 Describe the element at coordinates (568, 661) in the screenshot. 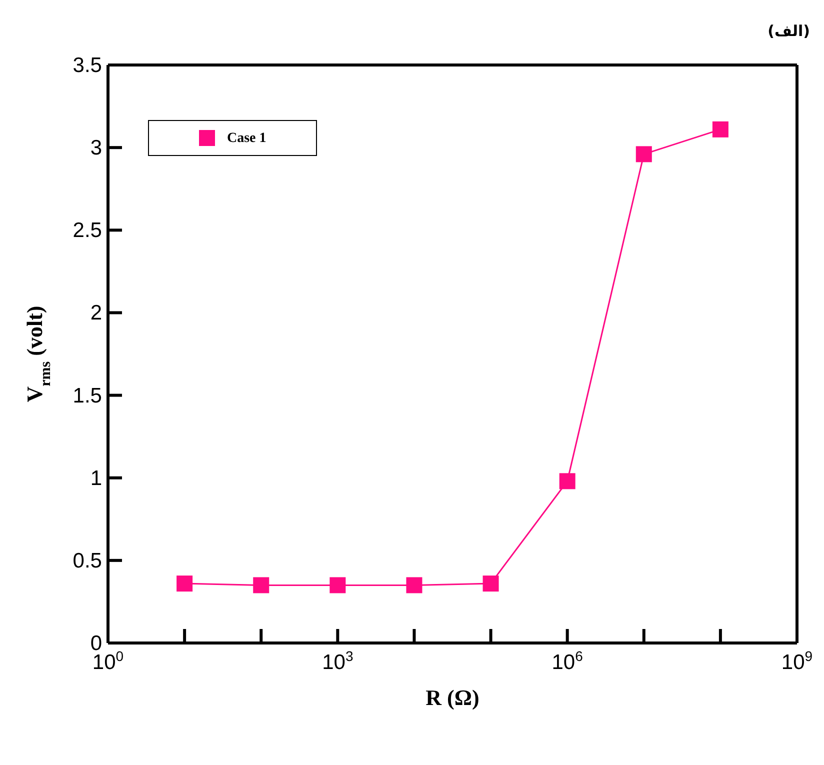

I see `x-tick-label: 10$^{6}$` at that location.